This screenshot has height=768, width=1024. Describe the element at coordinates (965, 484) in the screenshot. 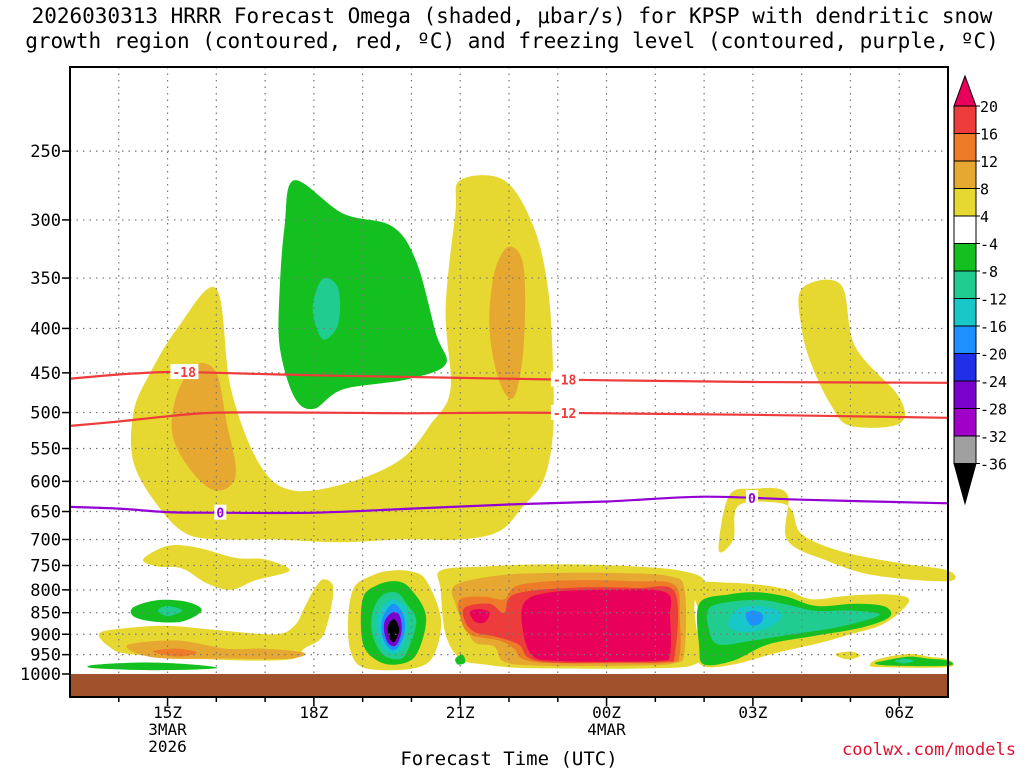

I see `colorbar-bottom-arrow` at that location.